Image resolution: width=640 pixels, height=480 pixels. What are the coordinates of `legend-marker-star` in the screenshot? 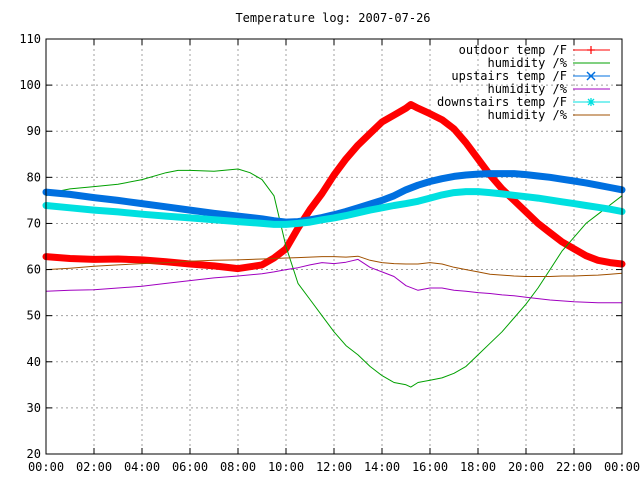 It's located at (591, 102).